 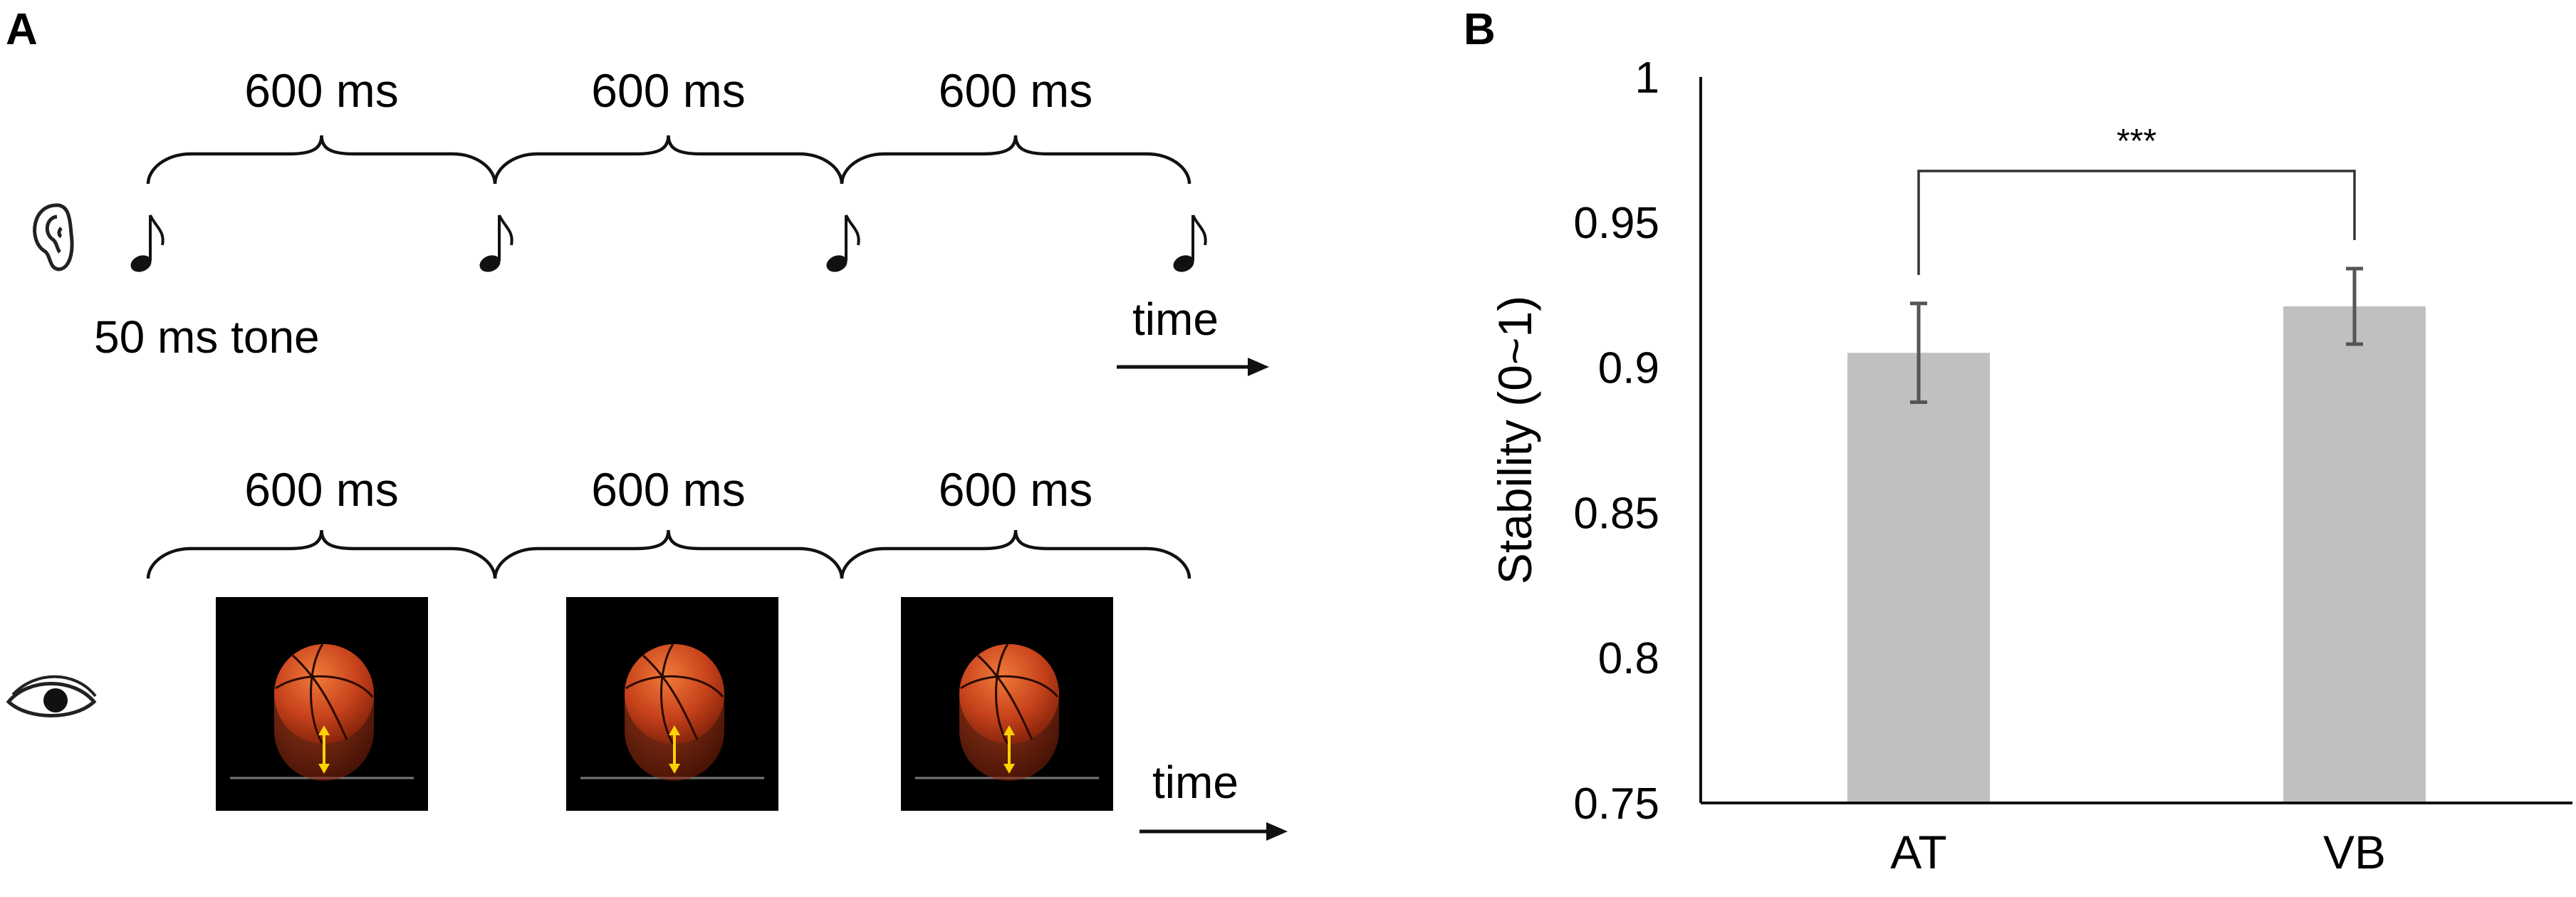 What do you see at coordinates (207, 337) in the screenshot?
I see `tone-duration-label: 50 ms tone` at bounding box center [207, 337].